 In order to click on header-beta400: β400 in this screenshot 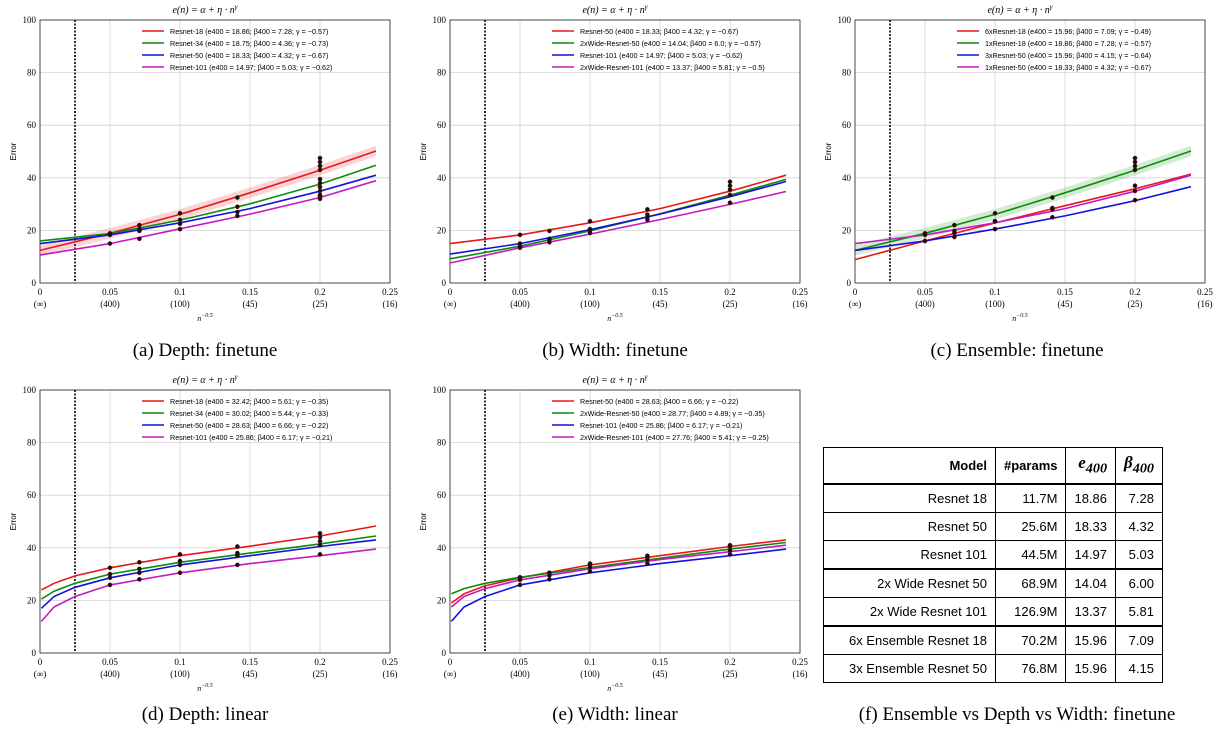, I will do `click(1139, 466)`.